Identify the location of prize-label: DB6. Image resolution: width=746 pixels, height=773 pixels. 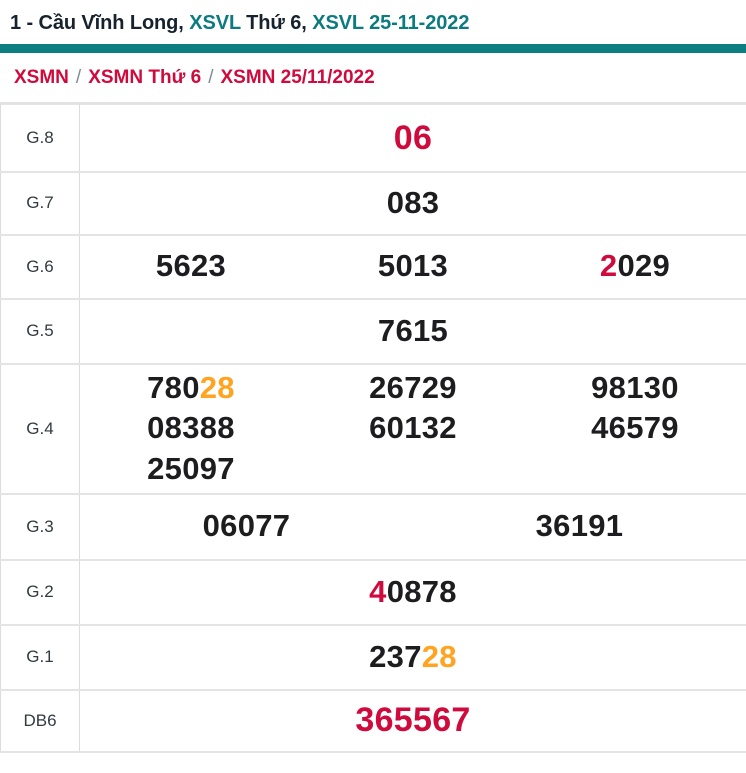
(40, 720).